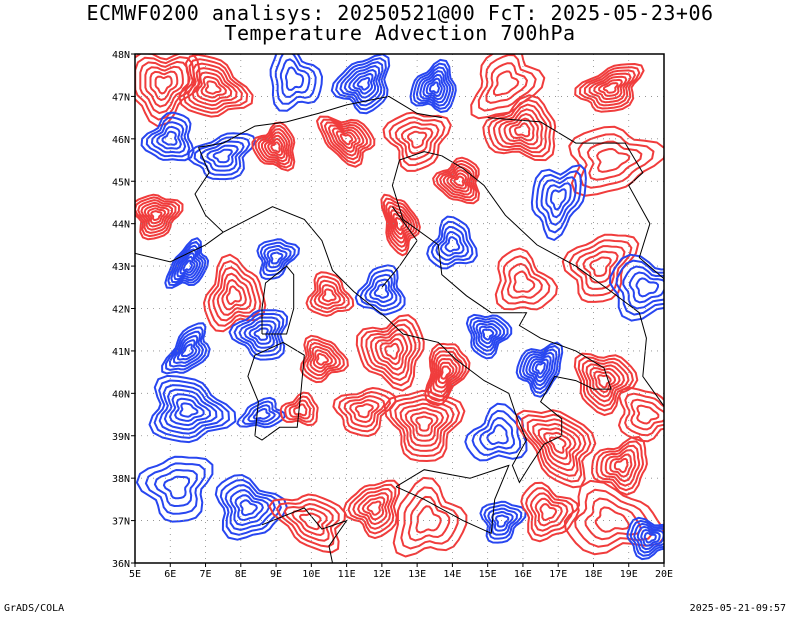 The image size is (800, 618). I want to click on lon-tick-label: 10E, so click(311, 574).